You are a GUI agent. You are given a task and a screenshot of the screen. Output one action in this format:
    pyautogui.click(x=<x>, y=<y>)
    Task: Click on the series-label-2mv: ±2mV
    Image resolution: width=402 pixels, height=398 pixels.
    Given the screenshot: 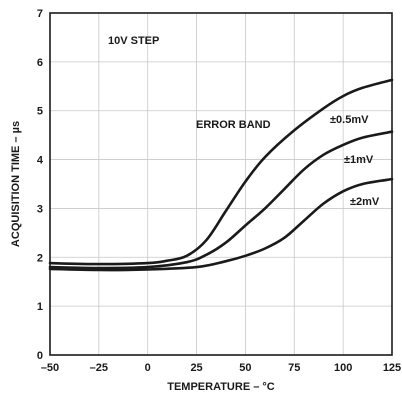 What is the action you would take?
    pyautogui.click(x=365, y=202)
    